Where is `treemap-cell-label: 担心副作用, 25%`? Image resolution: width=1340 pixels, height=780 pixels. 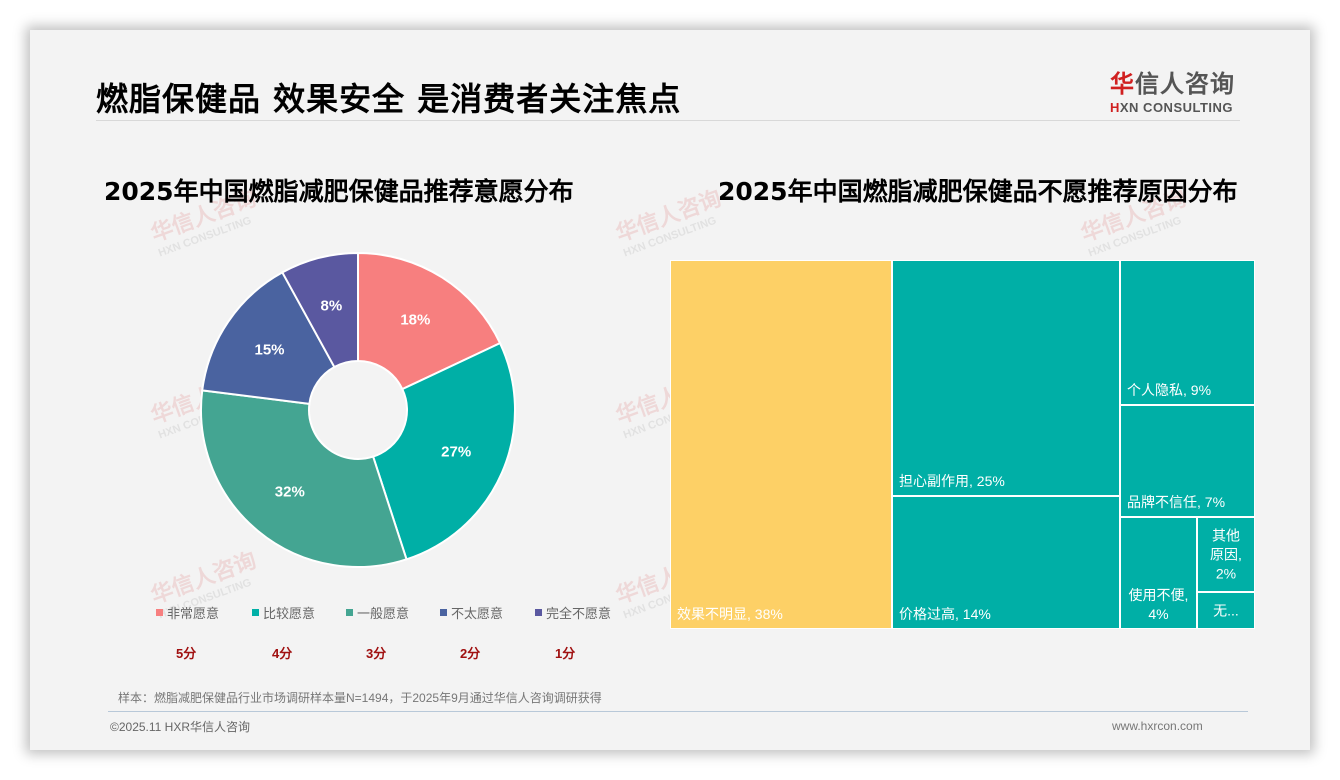 treemap-cell-label: 担心副作用, 25% is located at coordinates (952, 481).